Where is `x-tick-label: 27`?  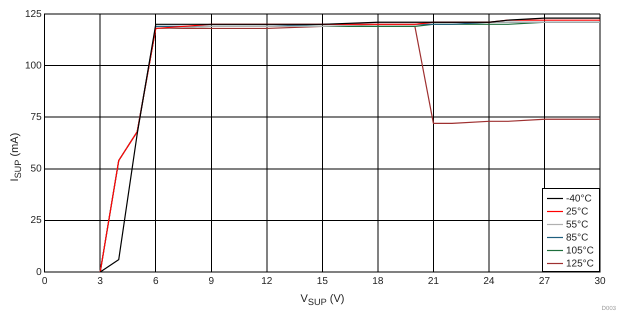 x-tick-label: 27 is located at coordinates (544, 281).